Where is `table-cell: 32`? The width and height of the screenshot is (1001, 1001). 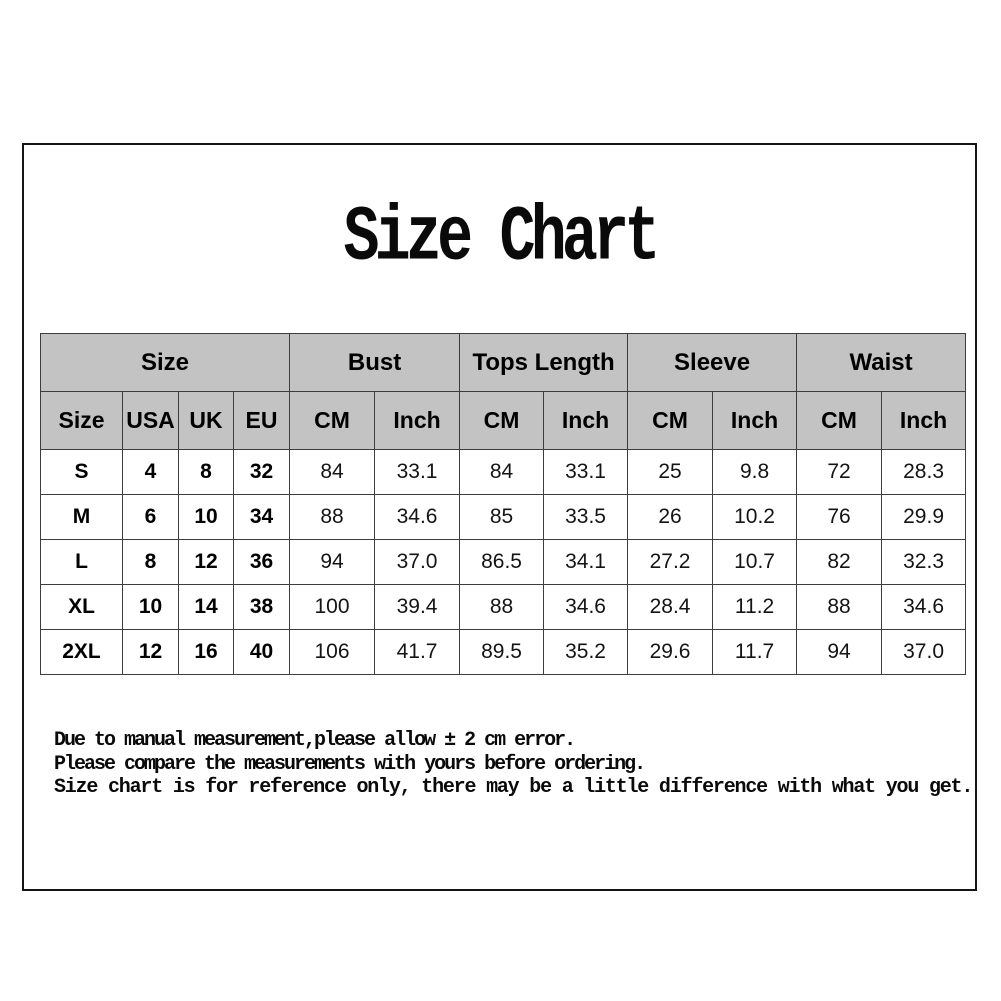
table-cell: 32 is located at coordinates (261, 472).